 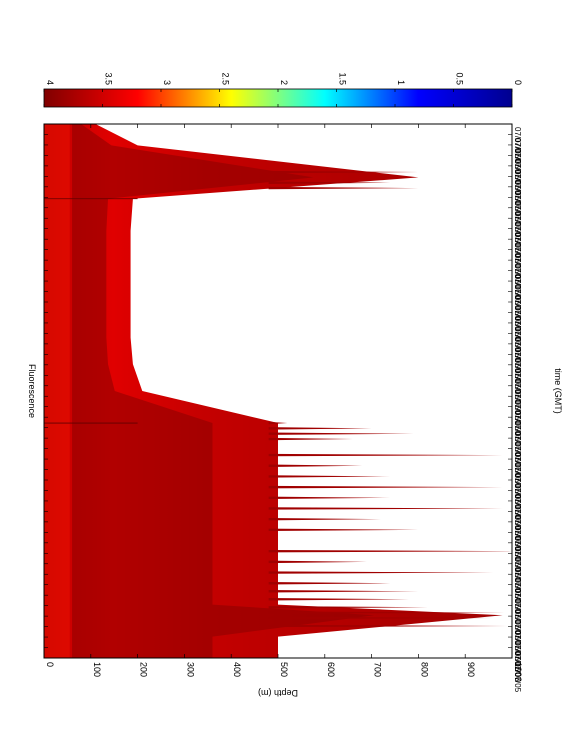 I want to click on depth-tick-label: 800, so click(x=424, y=669).